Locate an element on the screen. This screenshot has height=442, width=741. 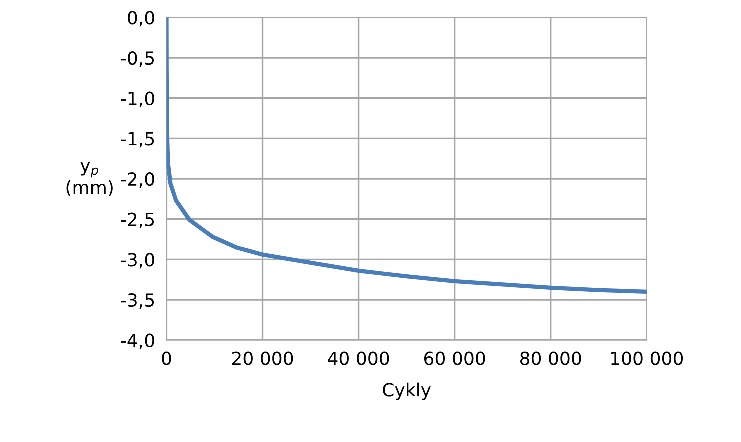
y-tick-label: -3,0 is located at coordinates (137, 261).